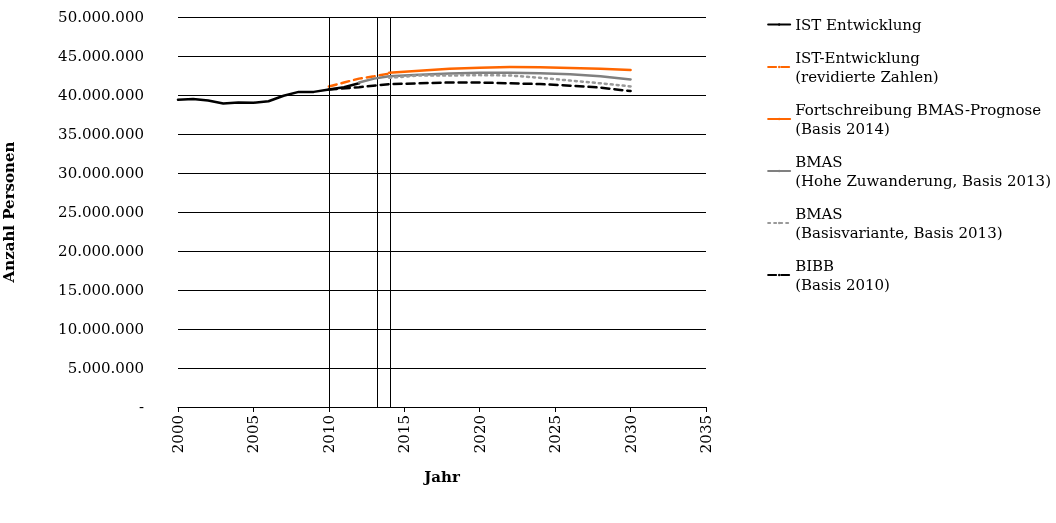 This screenshot has width=1056, height=523. I want to click on legend-label: BMAS (Hohe Zuwanderung, Basis 2013), so click(923, 171).